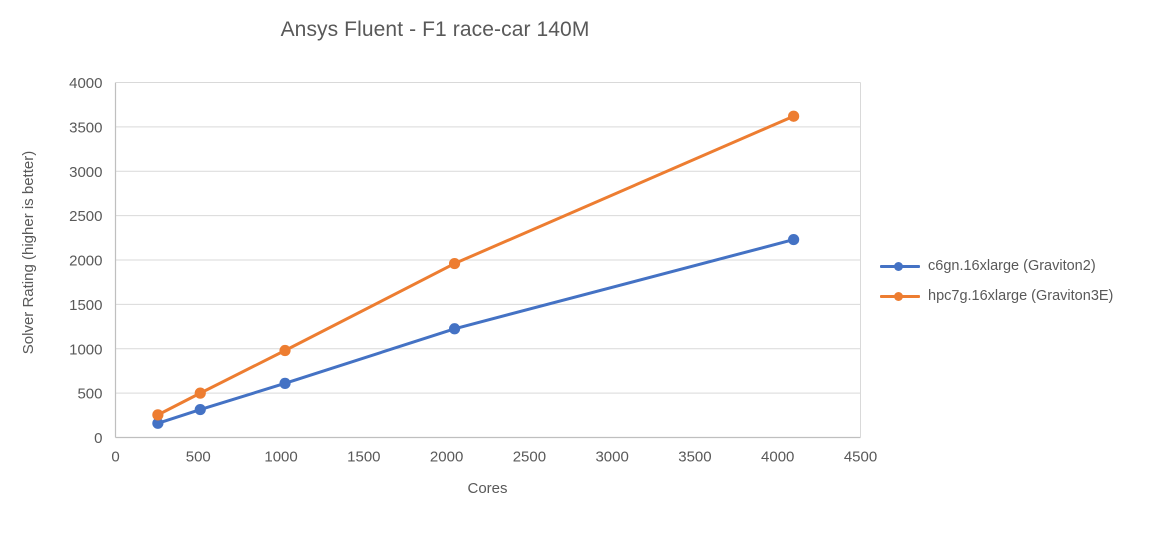  I want to click on legend-item: c6gn.16xlarge (Graviton2), so click(996, 266).